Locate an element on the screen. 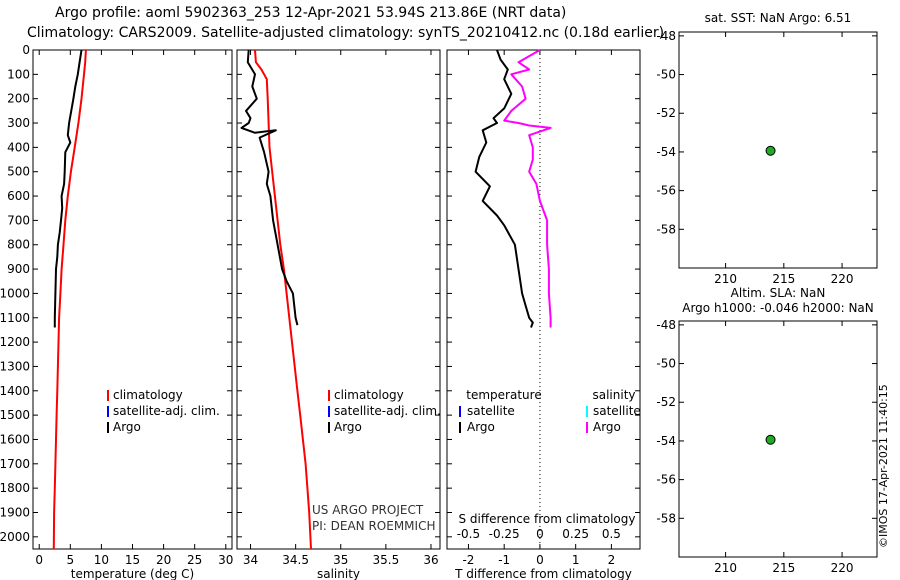 The width and height of the screenshot is (900, 580). sla-map-argo-position-marker is located at coordinates (770, 439).